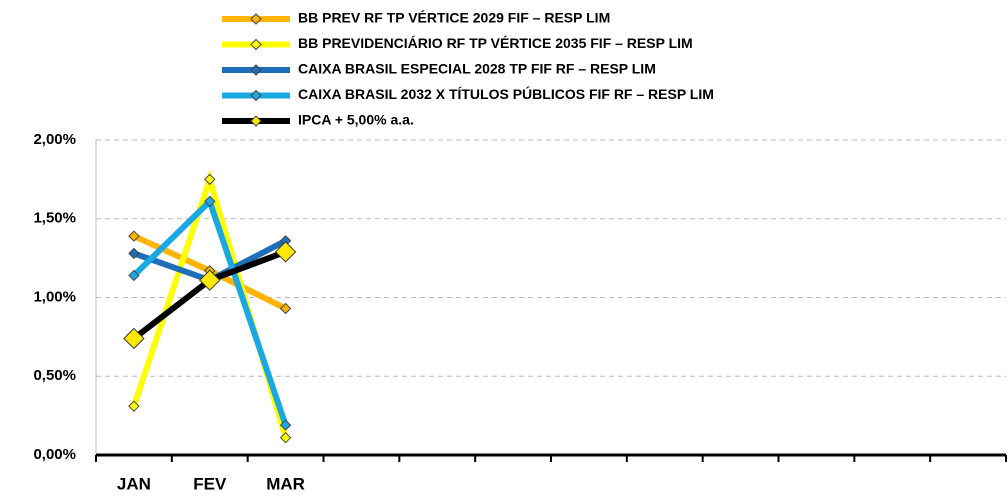 The image size is (1008, 497). I want to click on x-tick-label: JAN, so click(134, 483).